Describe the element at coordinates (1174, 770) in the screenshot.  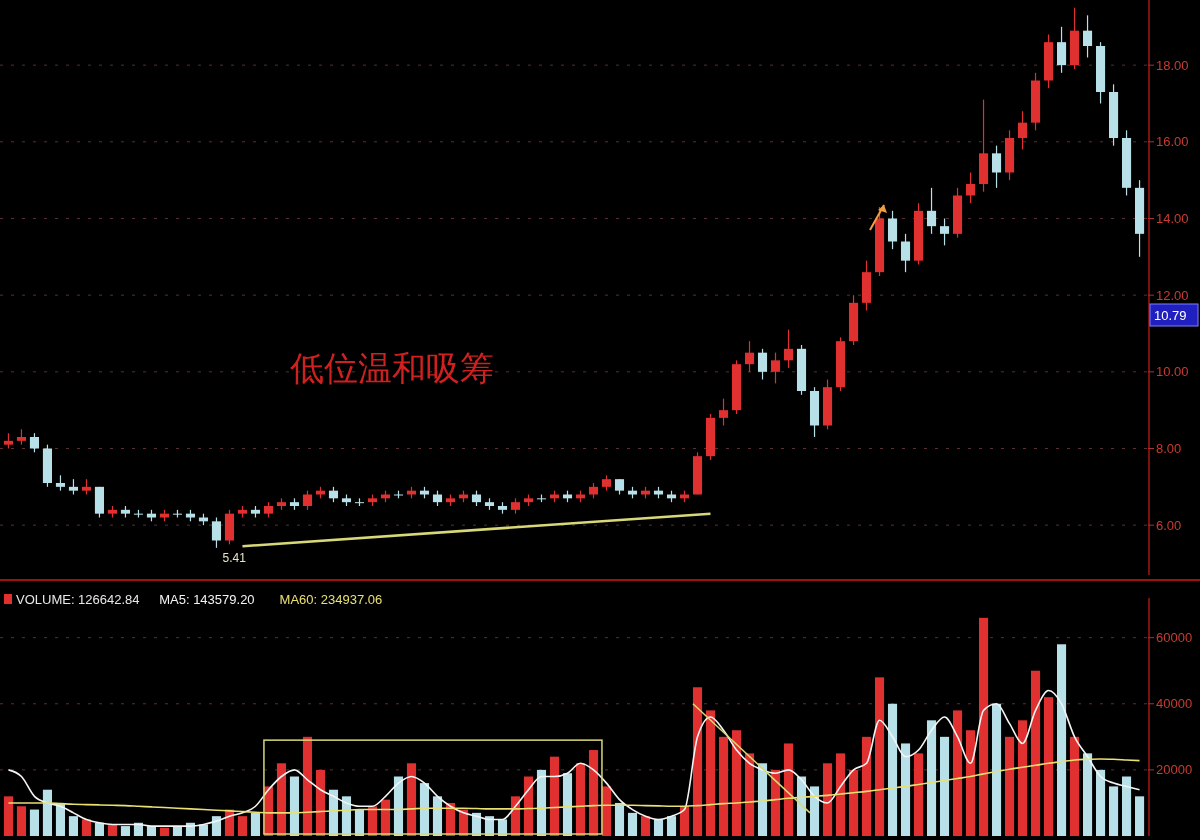
I see `y-tick-label: 20000` at that location.